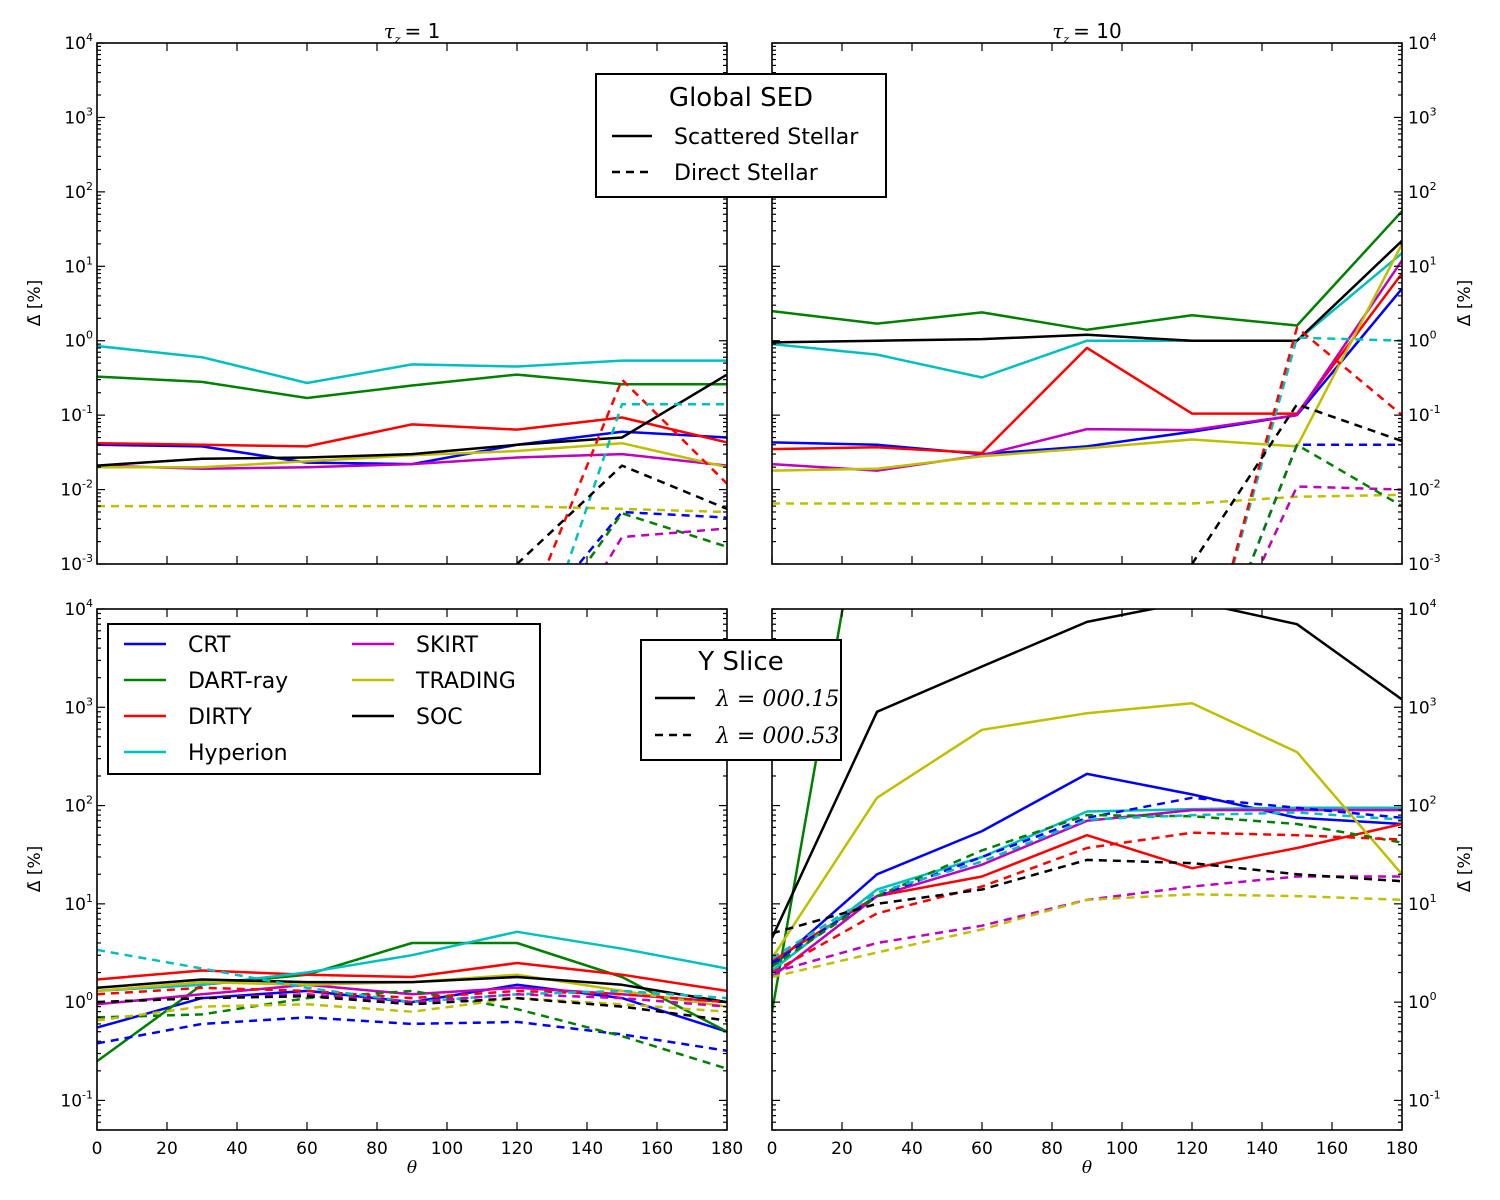 This screenshot has width=1500, height=1200. What do you see at coordinates (412, 432) in the screenshot?
I see `series-top-left-dirty-solid` at bounding box center [412, 432].